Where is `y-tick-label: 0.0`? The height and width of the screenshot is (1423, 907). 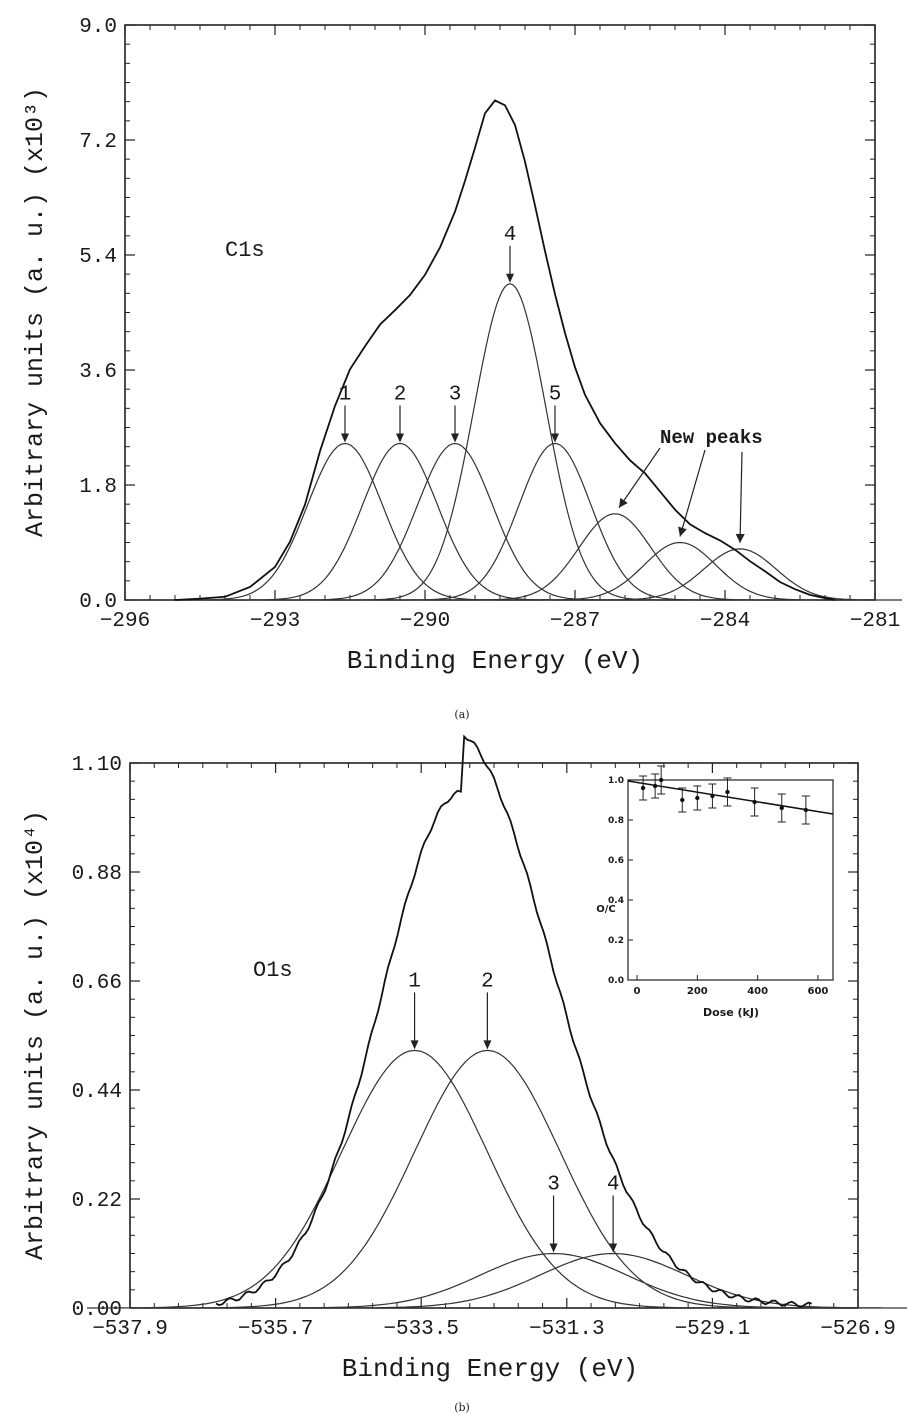
y-tick-label: 0.0 is located at coordinates (98, 602).